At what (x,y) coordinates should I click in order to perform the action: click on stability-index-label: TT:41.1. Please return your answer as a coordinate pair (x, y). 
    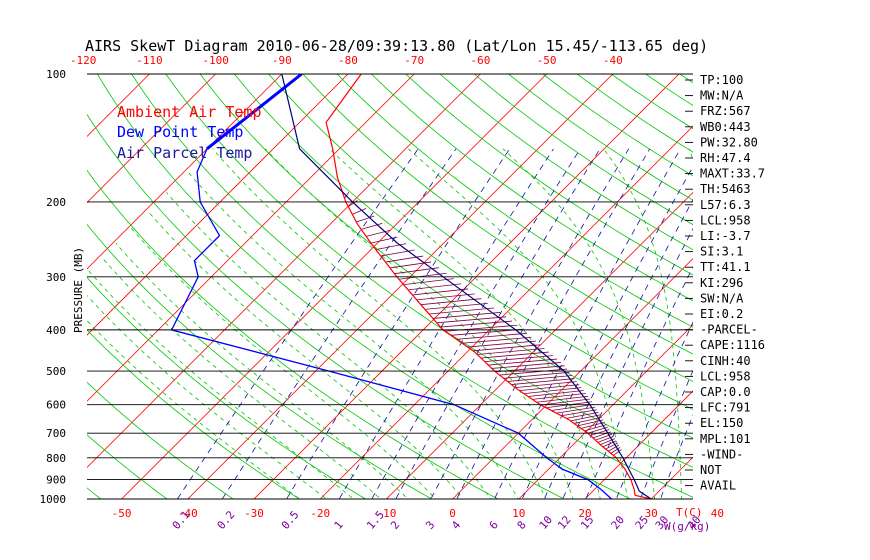
    Looking at the image, I should click on (725, 267).